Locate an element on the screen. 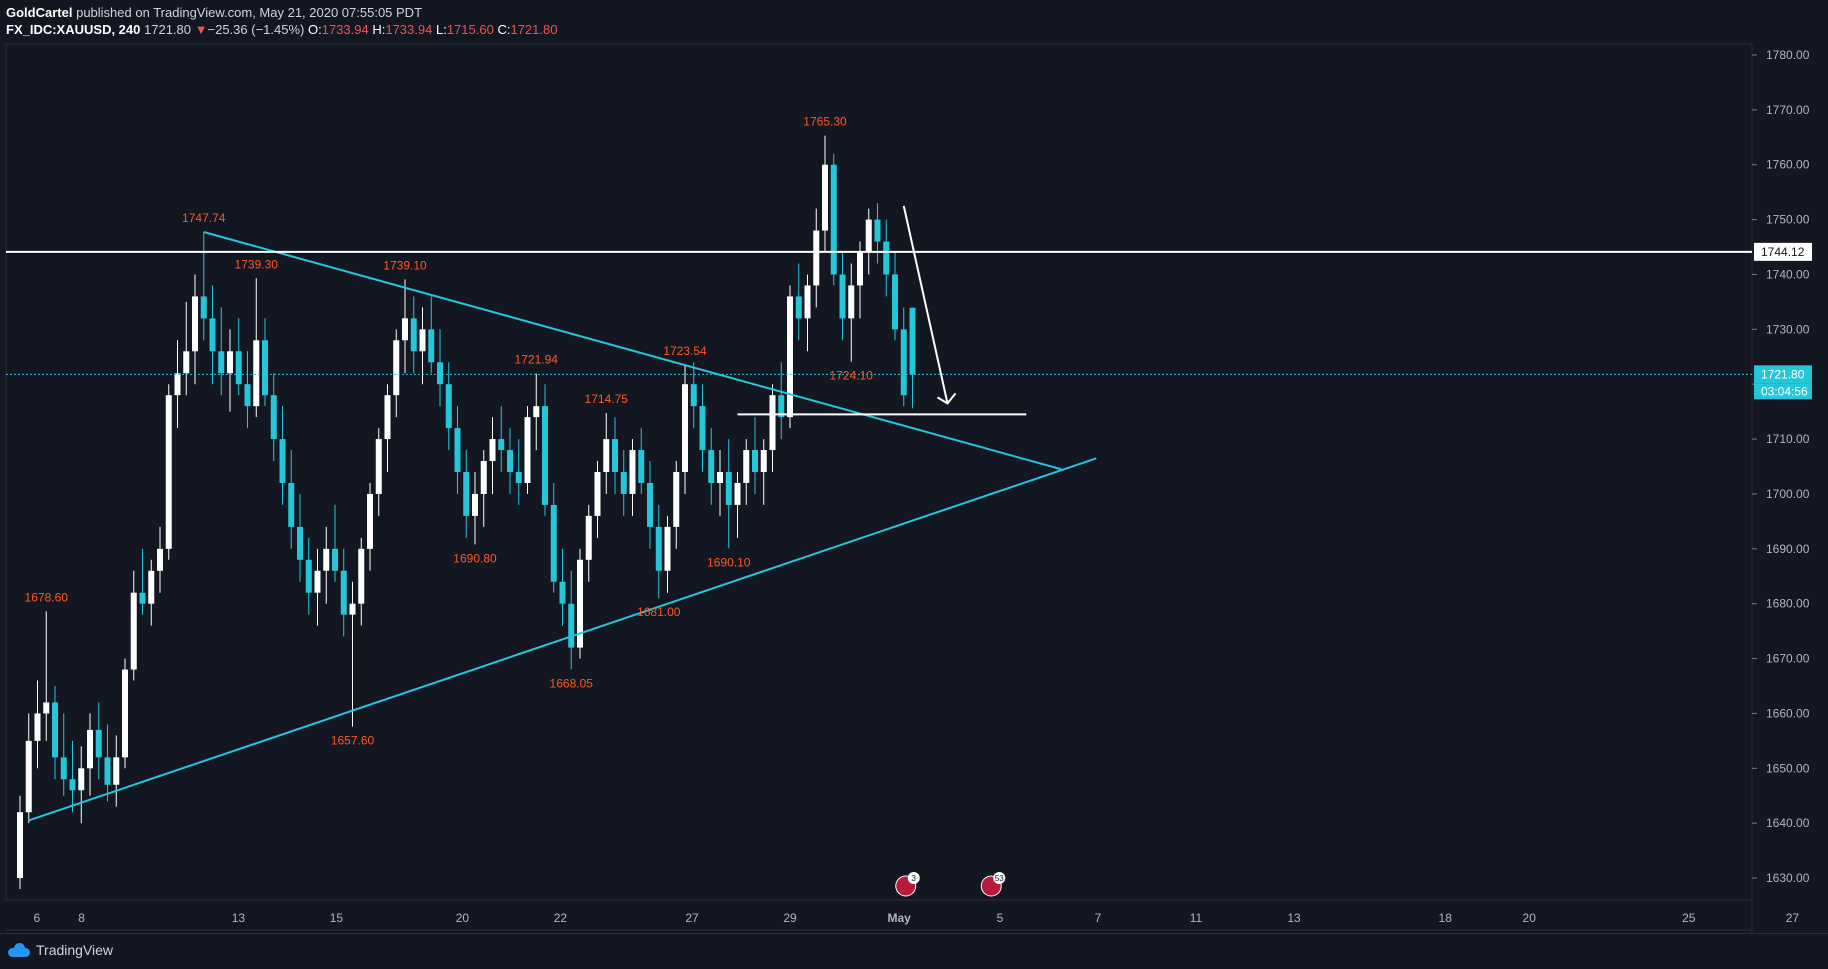 The image size is (1828, 969). price-axis-tick-label: 1650.00 is located at coordinates (1788, 768).